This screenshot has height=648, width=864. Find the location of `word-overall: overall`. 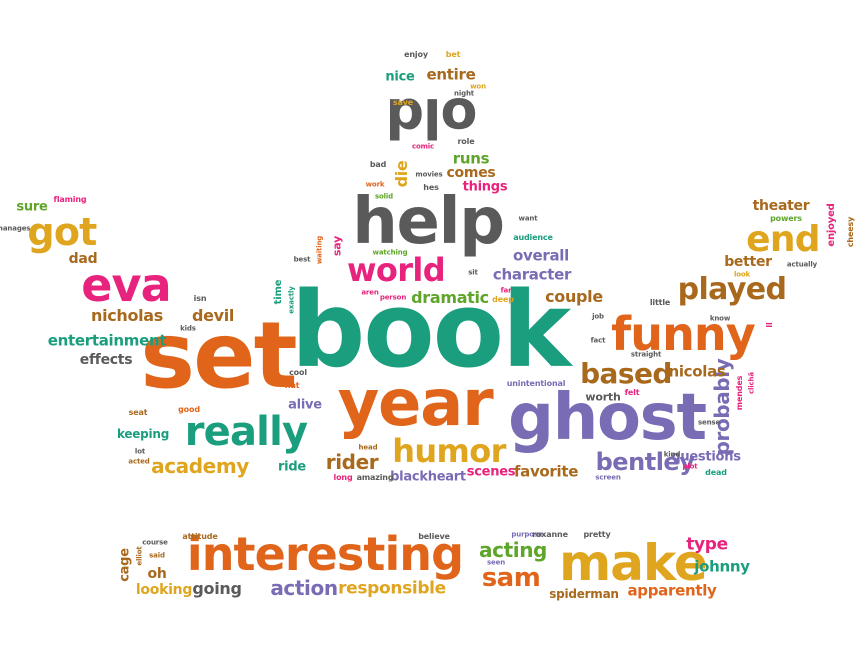

word-overall: overall is located at coordinates (541, 255).